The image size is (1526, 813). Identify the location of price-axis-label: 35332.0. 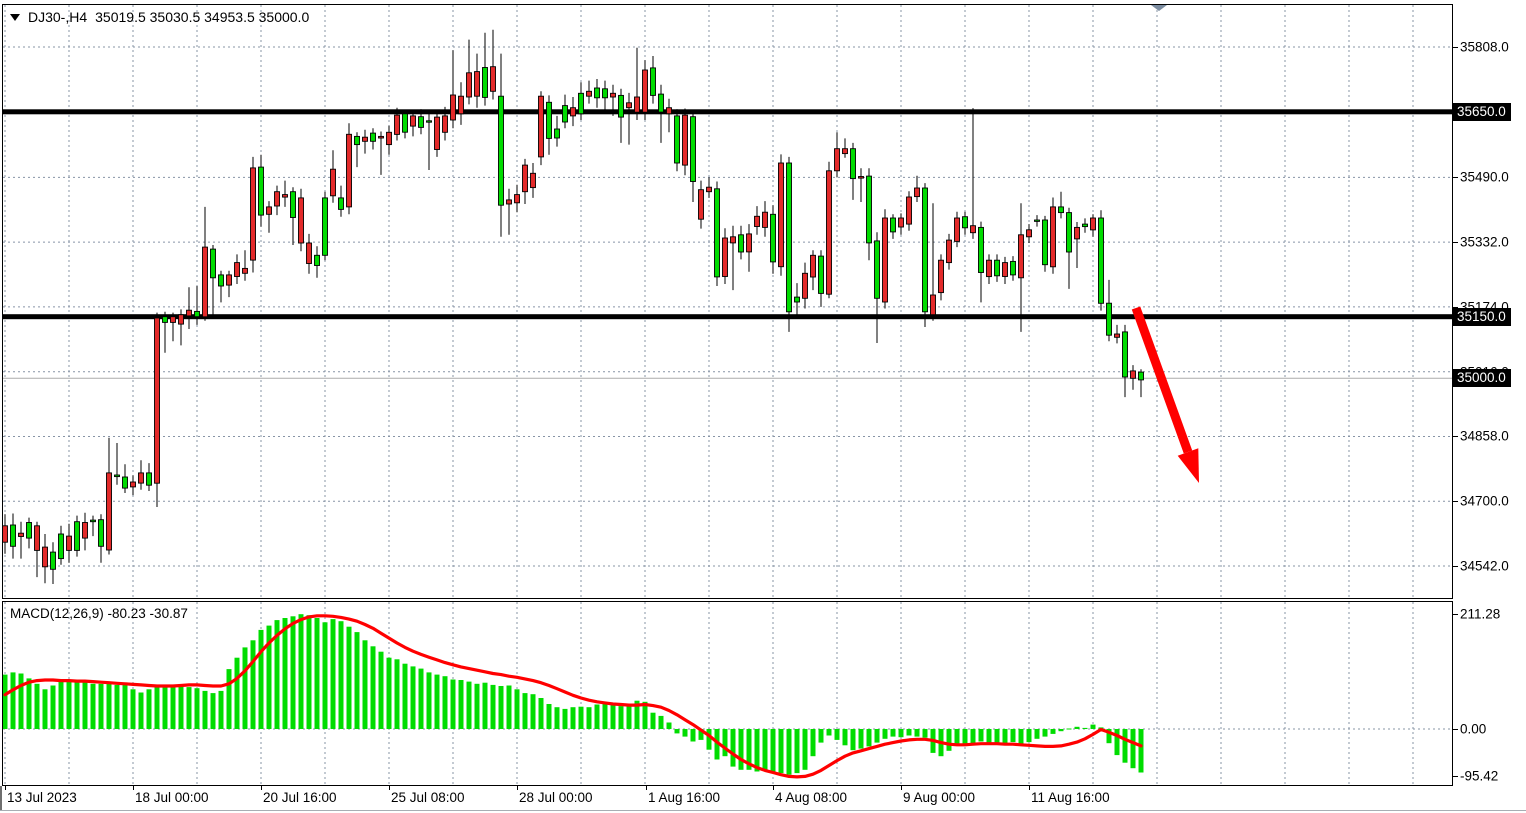
(1484, 242).